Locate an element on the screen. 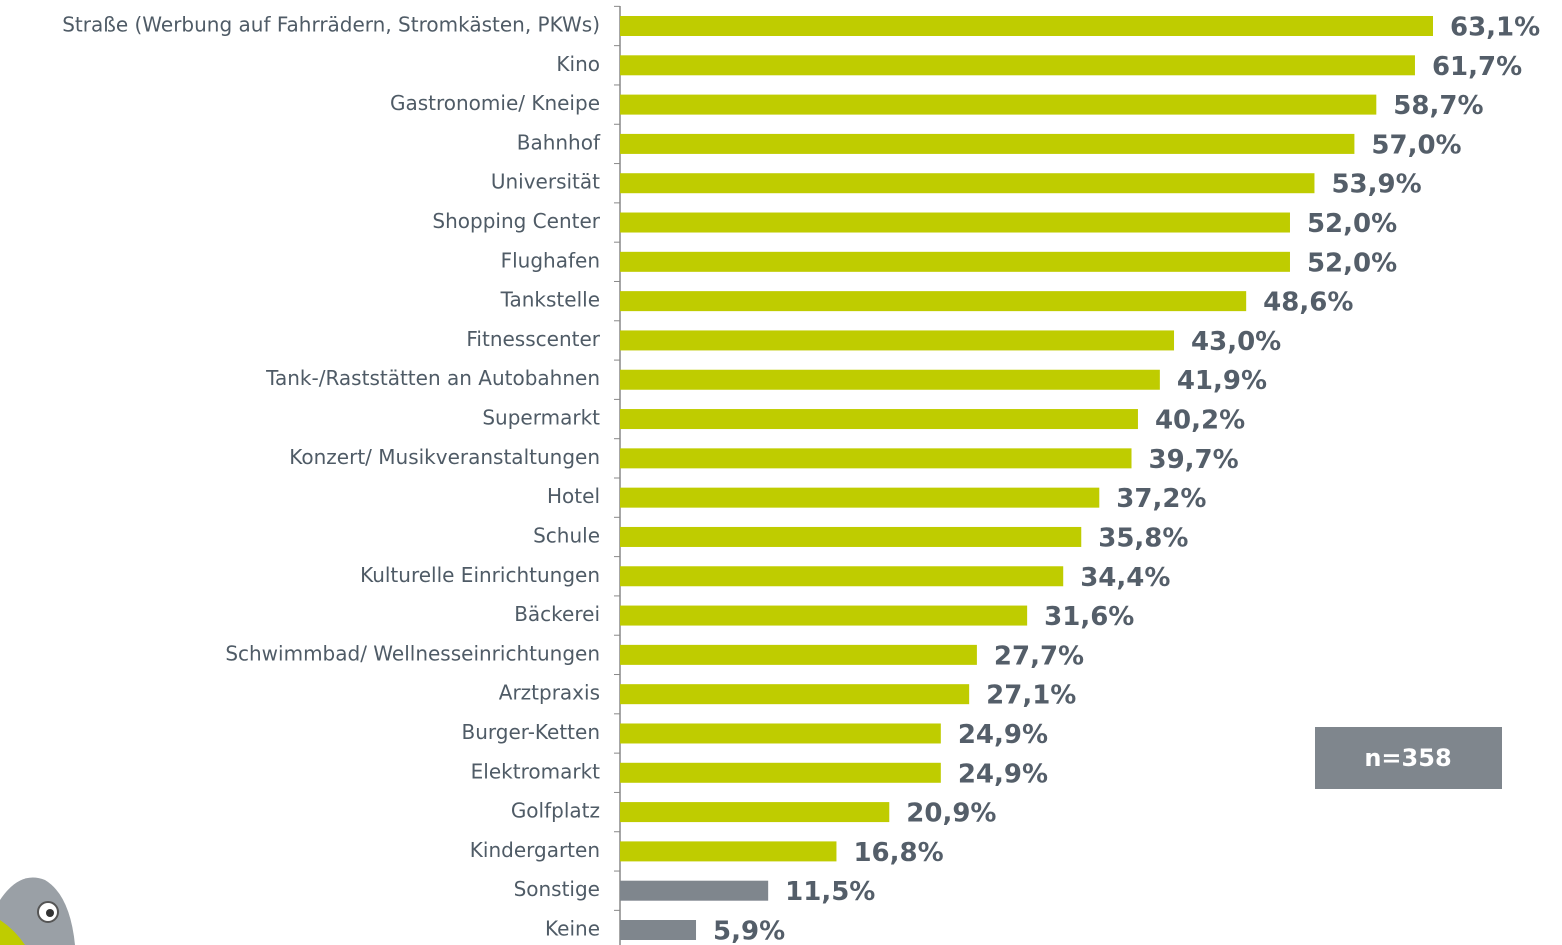 The height and width of the screenshot is (945, 1562). value-label: 43,0% is located at coordinates (1236, 342).